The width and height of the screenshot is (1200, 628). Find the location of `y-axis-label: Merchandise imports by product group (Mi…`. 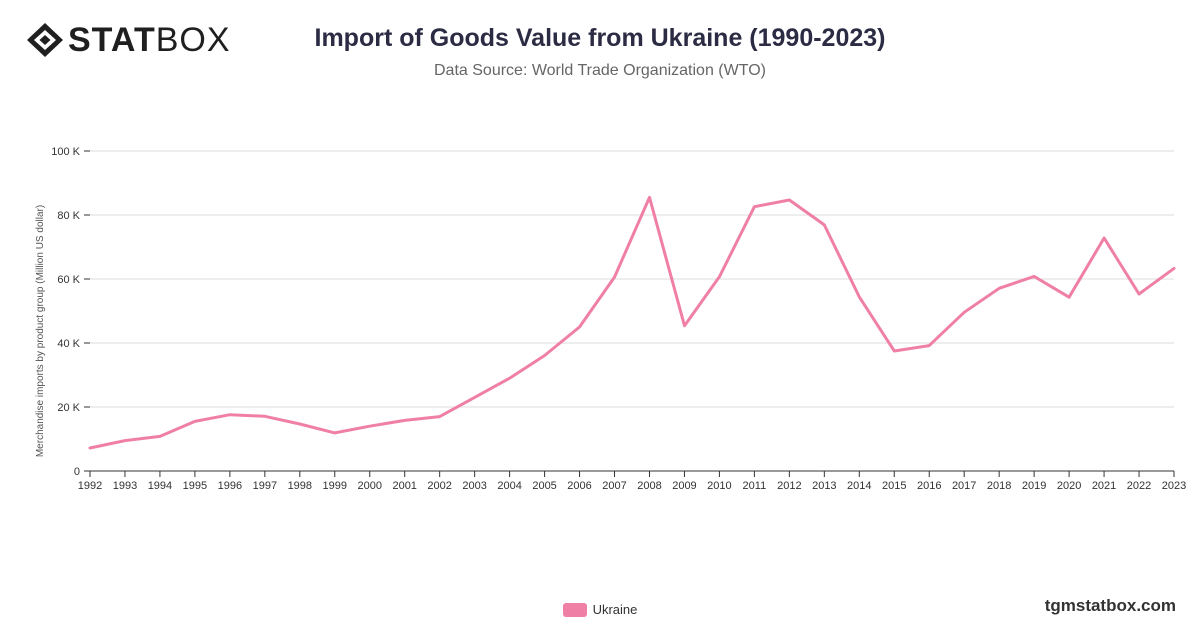

y-axis-label: Merchandise imports by product group (Mi… is located at coordinates (40, 331).